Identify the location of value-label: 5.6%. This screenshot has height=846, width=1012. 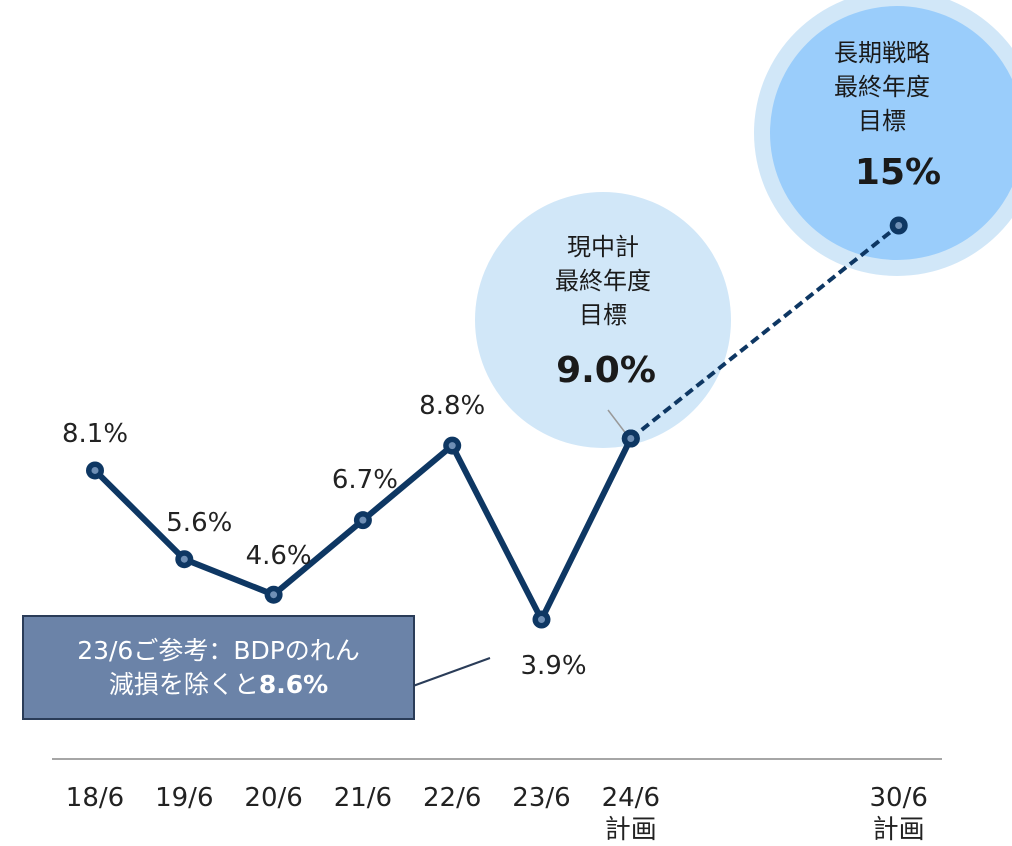
(199, 523).